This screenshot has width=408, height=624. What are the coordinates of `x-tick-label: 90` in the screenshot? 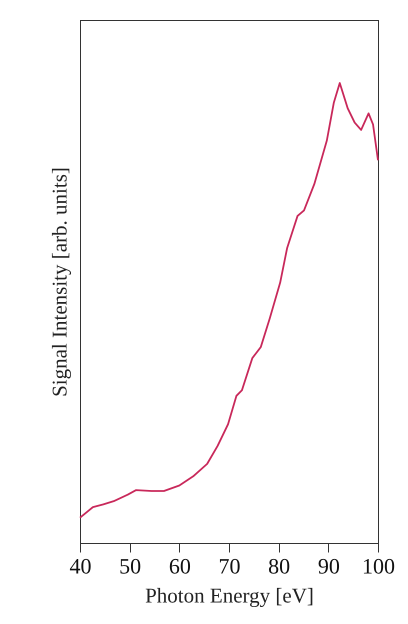 It's located at (329, 566).